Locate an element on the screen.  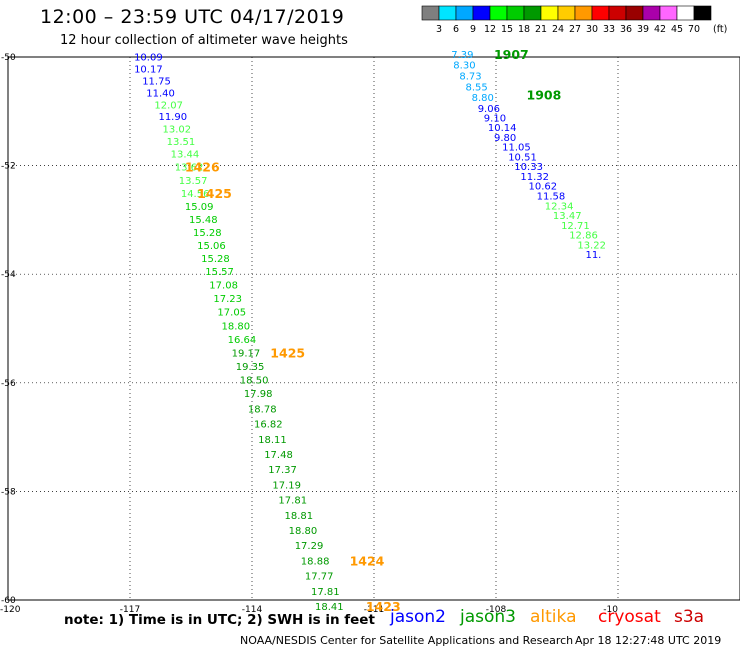
y-tick-labels: -50 -52 -54 -56 -58 -60 is located at coordinates (8, 329).